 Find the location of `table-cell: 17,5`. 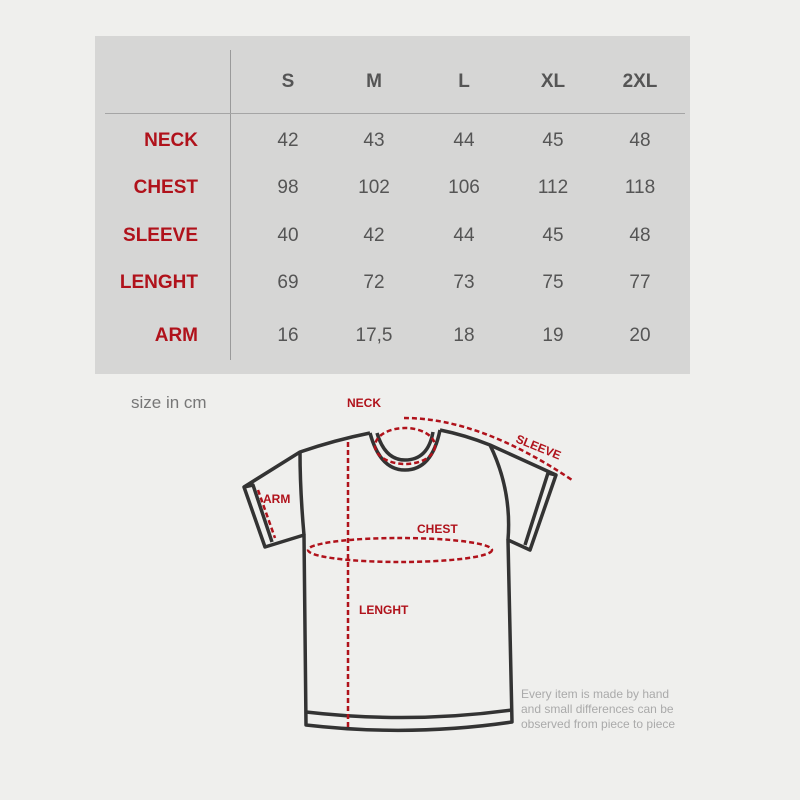

table-cell: 17,5 is located at coordinates (374, 335).